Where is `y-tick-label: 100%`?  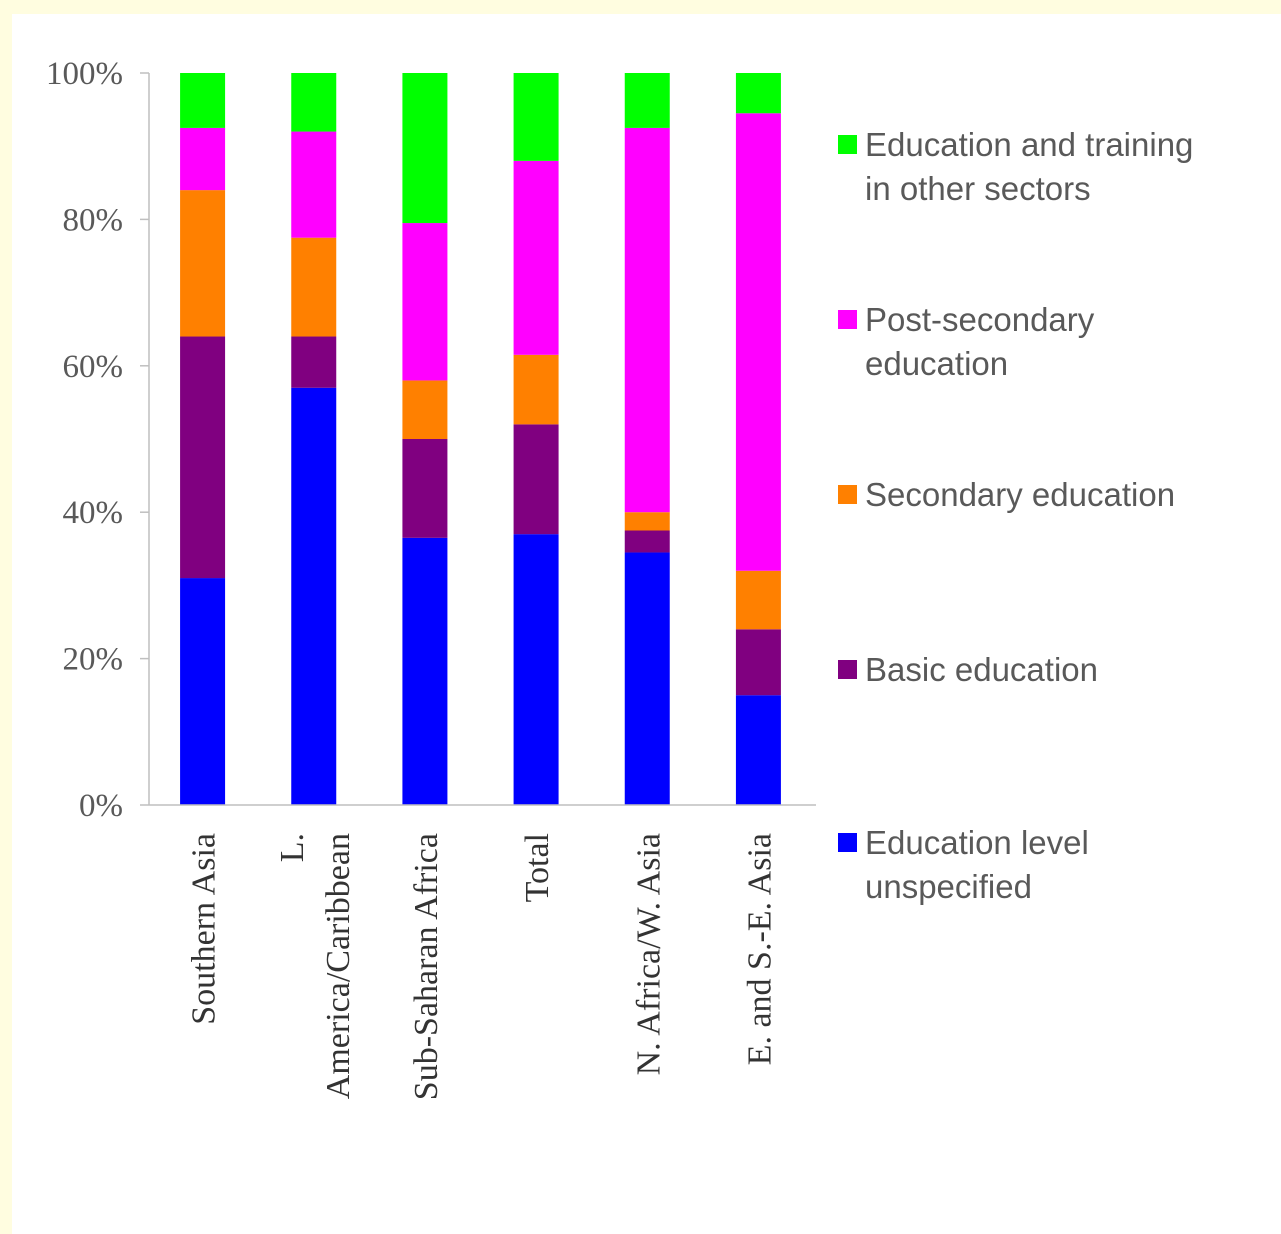 y-tick-label: 100% is located at coordinates (84, 74).